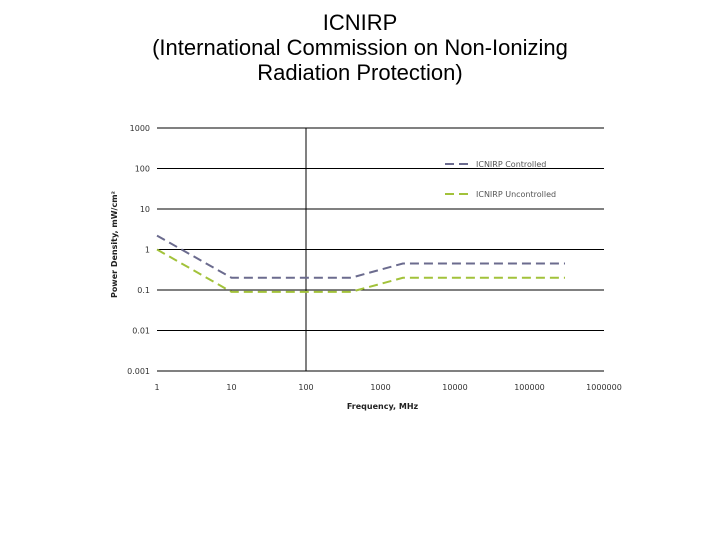  Describe the element at coordinates (360, 22) in the screenshot. I see `title-line-1: ICNIRP` at that location.